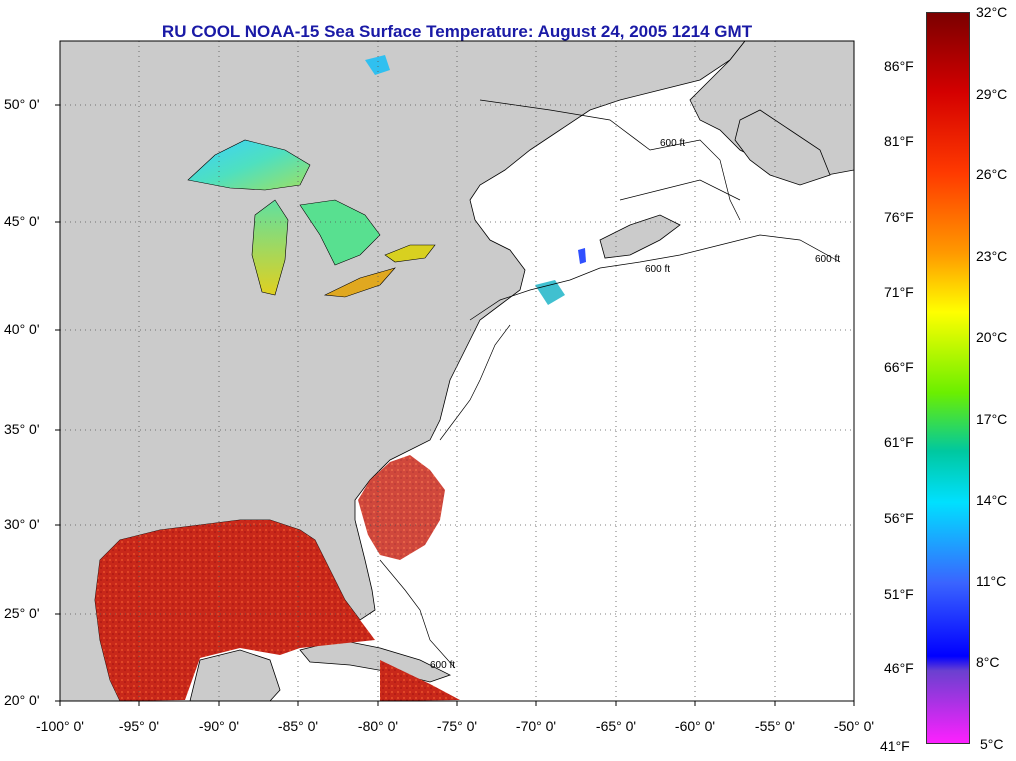  Describe the element at coordinates (992, 12) in the screenshot. I see `celsius-label: 32°C` at that location.